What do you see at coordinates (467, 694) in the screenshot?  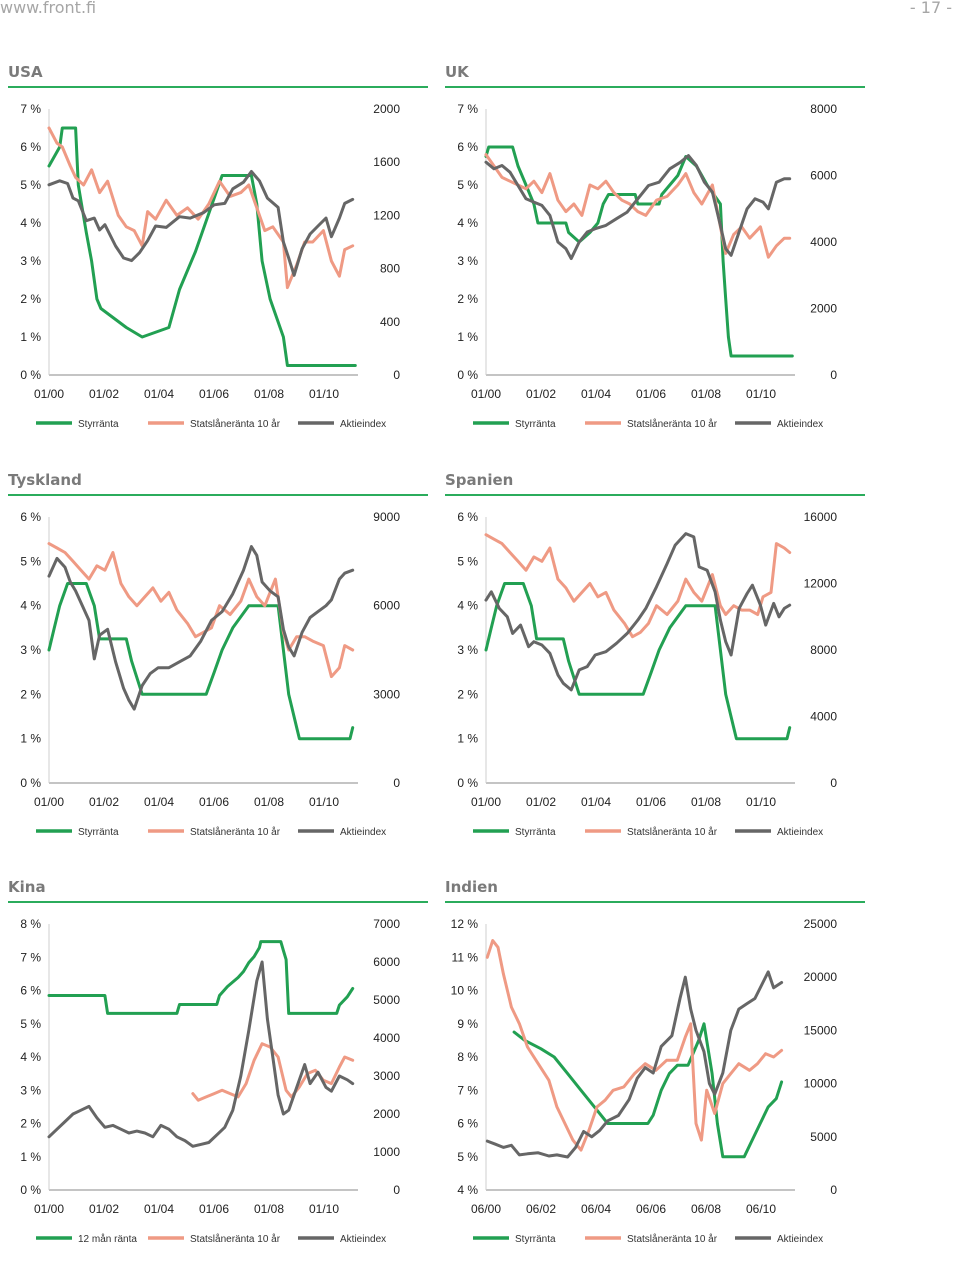 I see `y-left-tick-label: 2 %` at bounding box center [467, 694].